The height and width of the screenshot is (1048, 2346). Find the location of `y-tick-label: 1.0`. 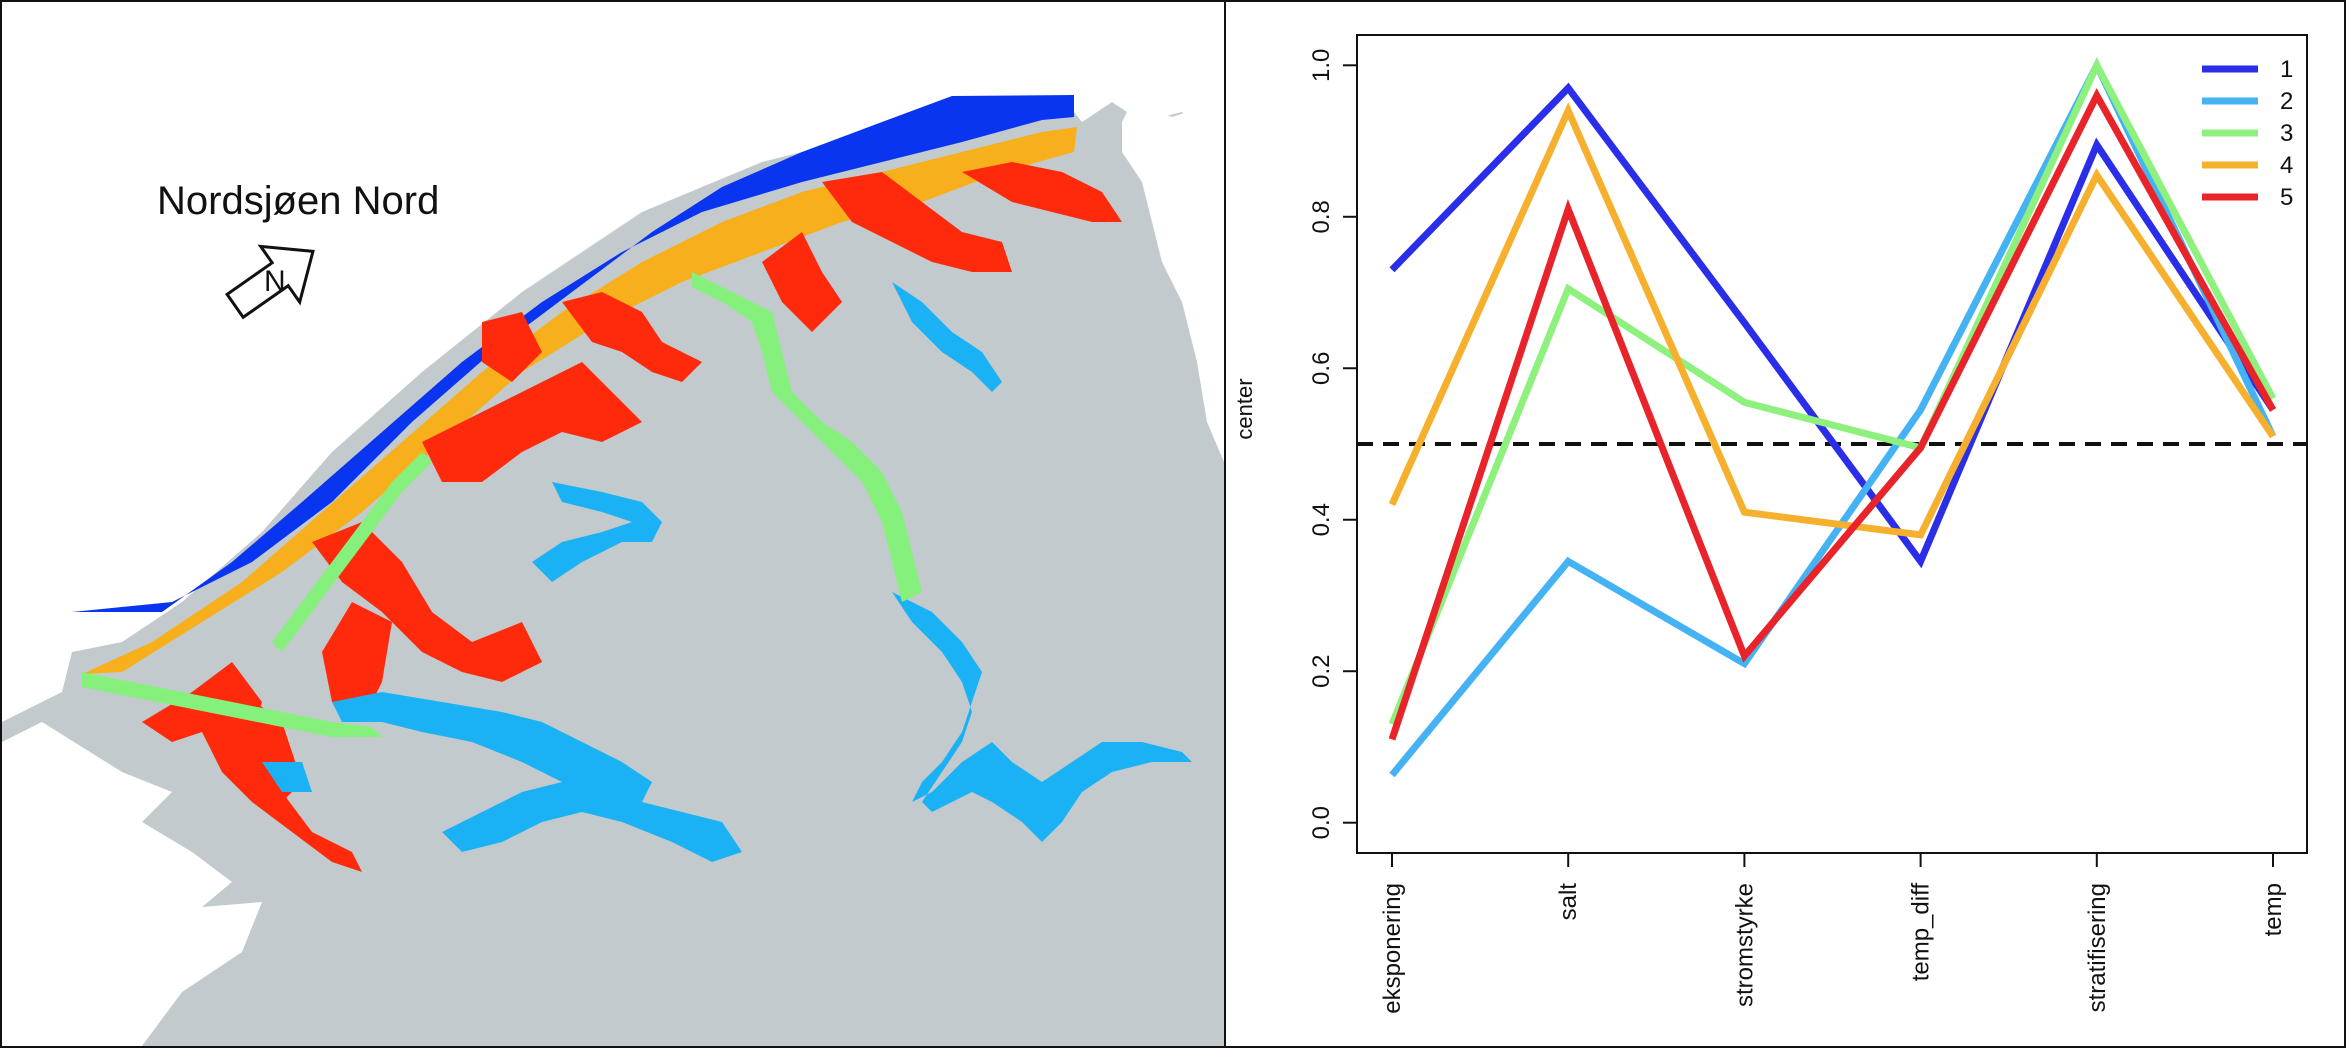

y-tick-label: 1.0 is located at coordinates (1321, 65).